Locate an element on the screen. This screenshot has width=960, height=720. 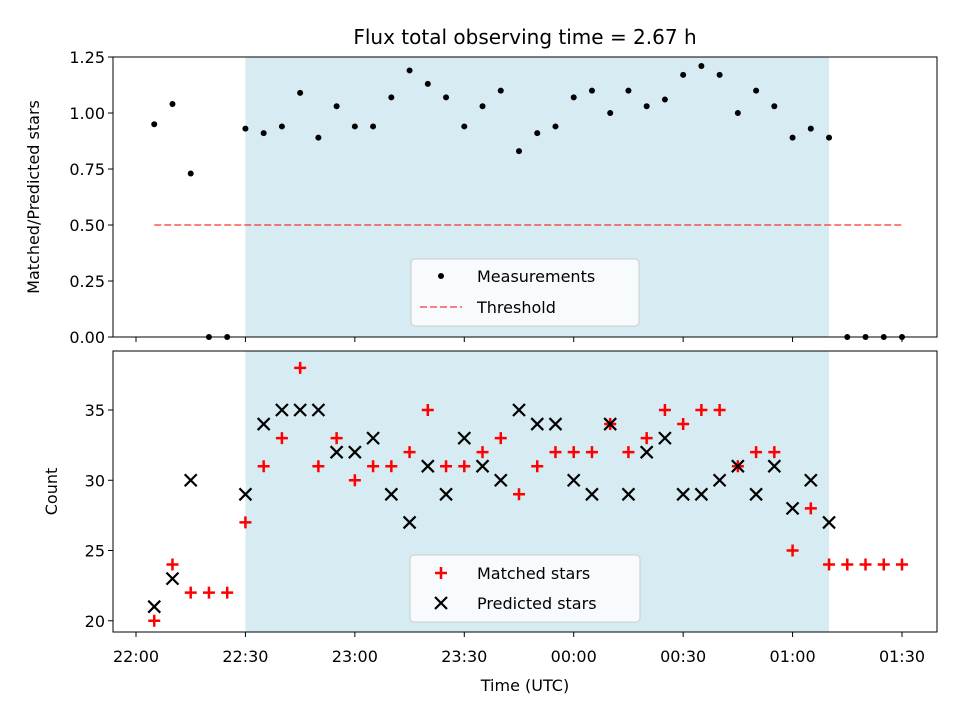
y-tick-label: 25 is located at coordinates (95, 551).